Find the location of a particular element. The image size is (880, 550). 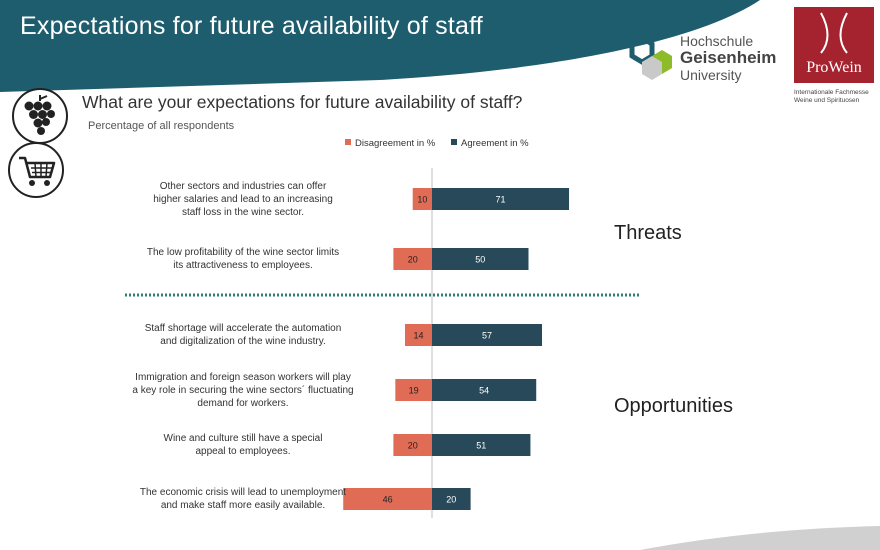

legend-label-agreement: Agreement in % is located at coordinates (495, 143).